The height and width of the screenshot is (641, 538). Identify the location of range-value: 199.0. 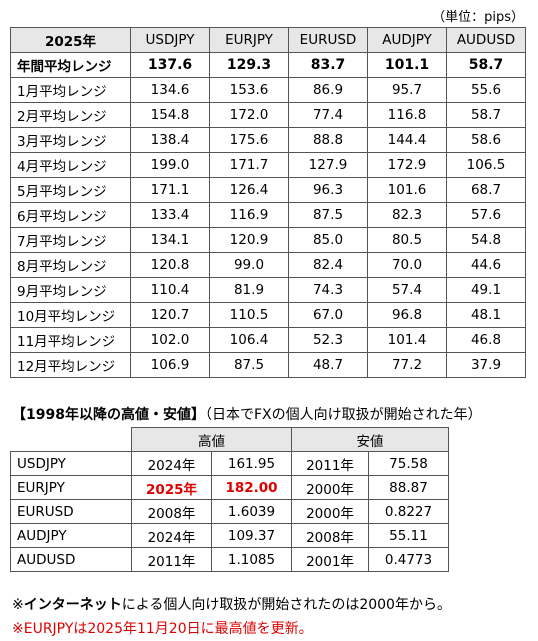
(170, 165).